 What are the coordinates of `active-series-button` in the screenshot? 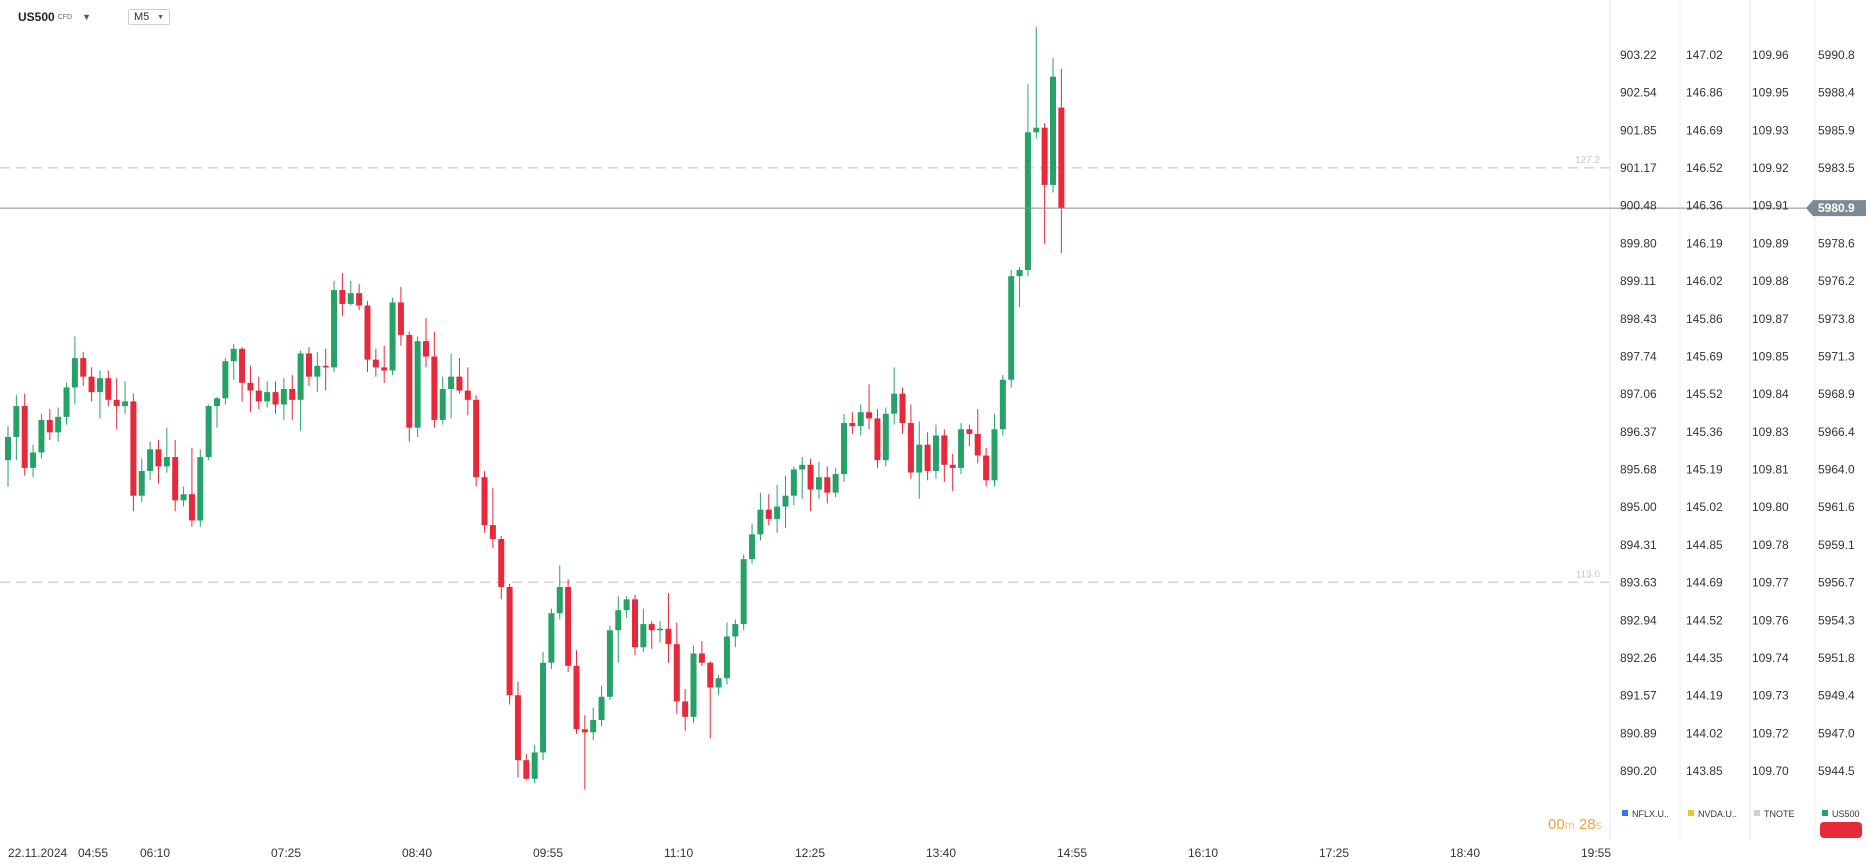 It's located at (1841, 830).